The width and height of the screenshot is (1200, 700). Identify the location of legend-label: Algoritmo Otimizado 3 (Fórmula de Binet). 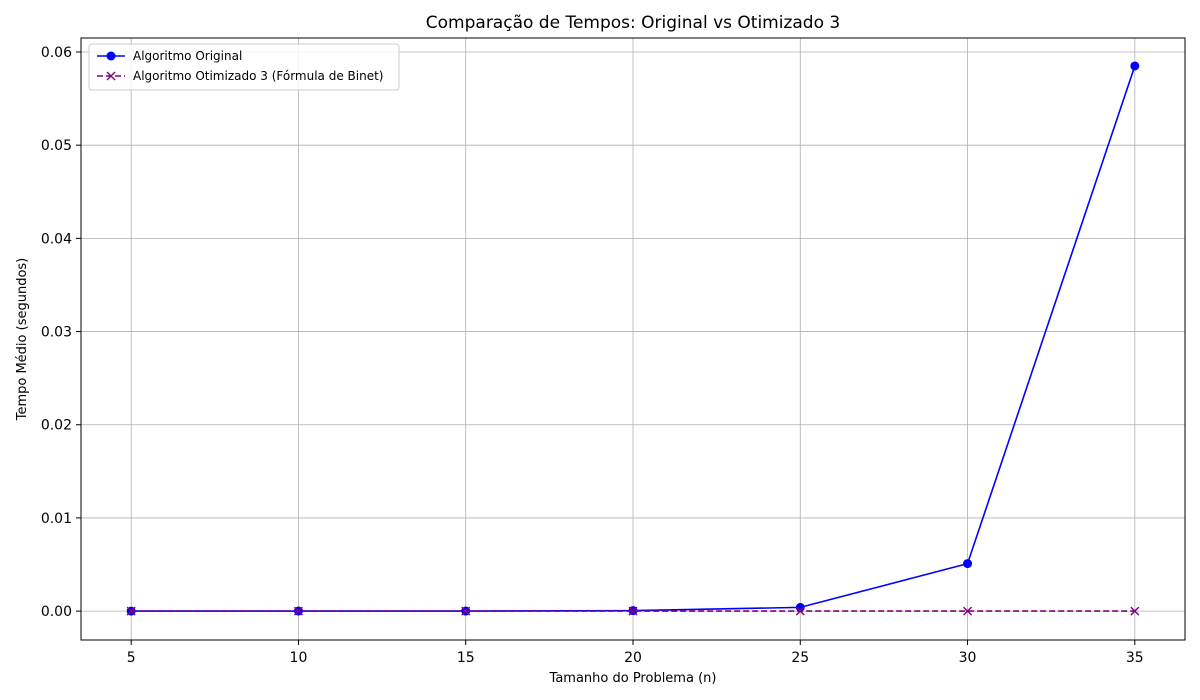
(258, 76).